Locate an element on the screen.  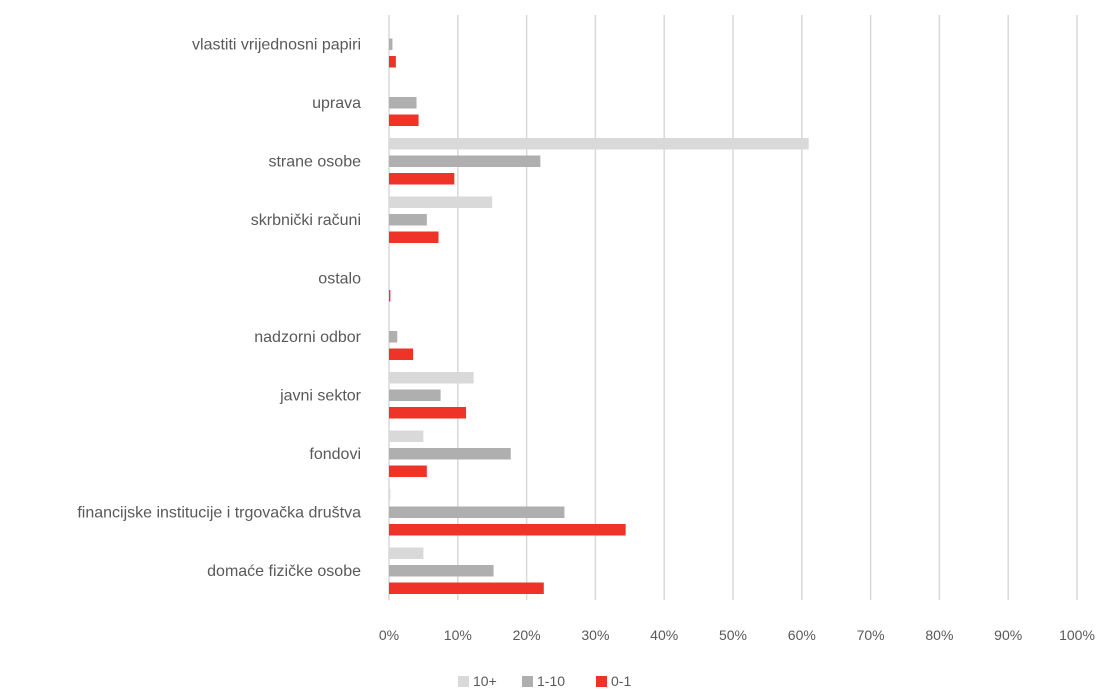
category-label: vlastiti vrijednosni papiri is located at coordinates (276, 44).